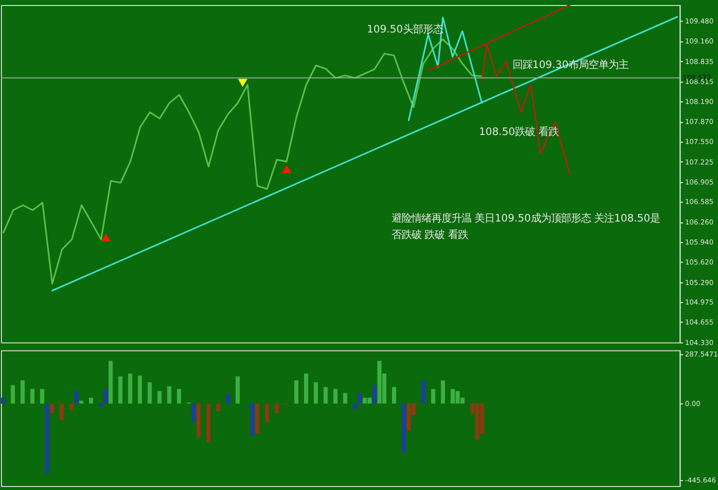 The image size is (718, 490). Describe the element at coordinates (525, 227) in the screenshot. I see `annotation: 避险情绪再度升温 美日109.50成为顶部形态 关注108.50是否跌破 跌破 看跌` at that location.